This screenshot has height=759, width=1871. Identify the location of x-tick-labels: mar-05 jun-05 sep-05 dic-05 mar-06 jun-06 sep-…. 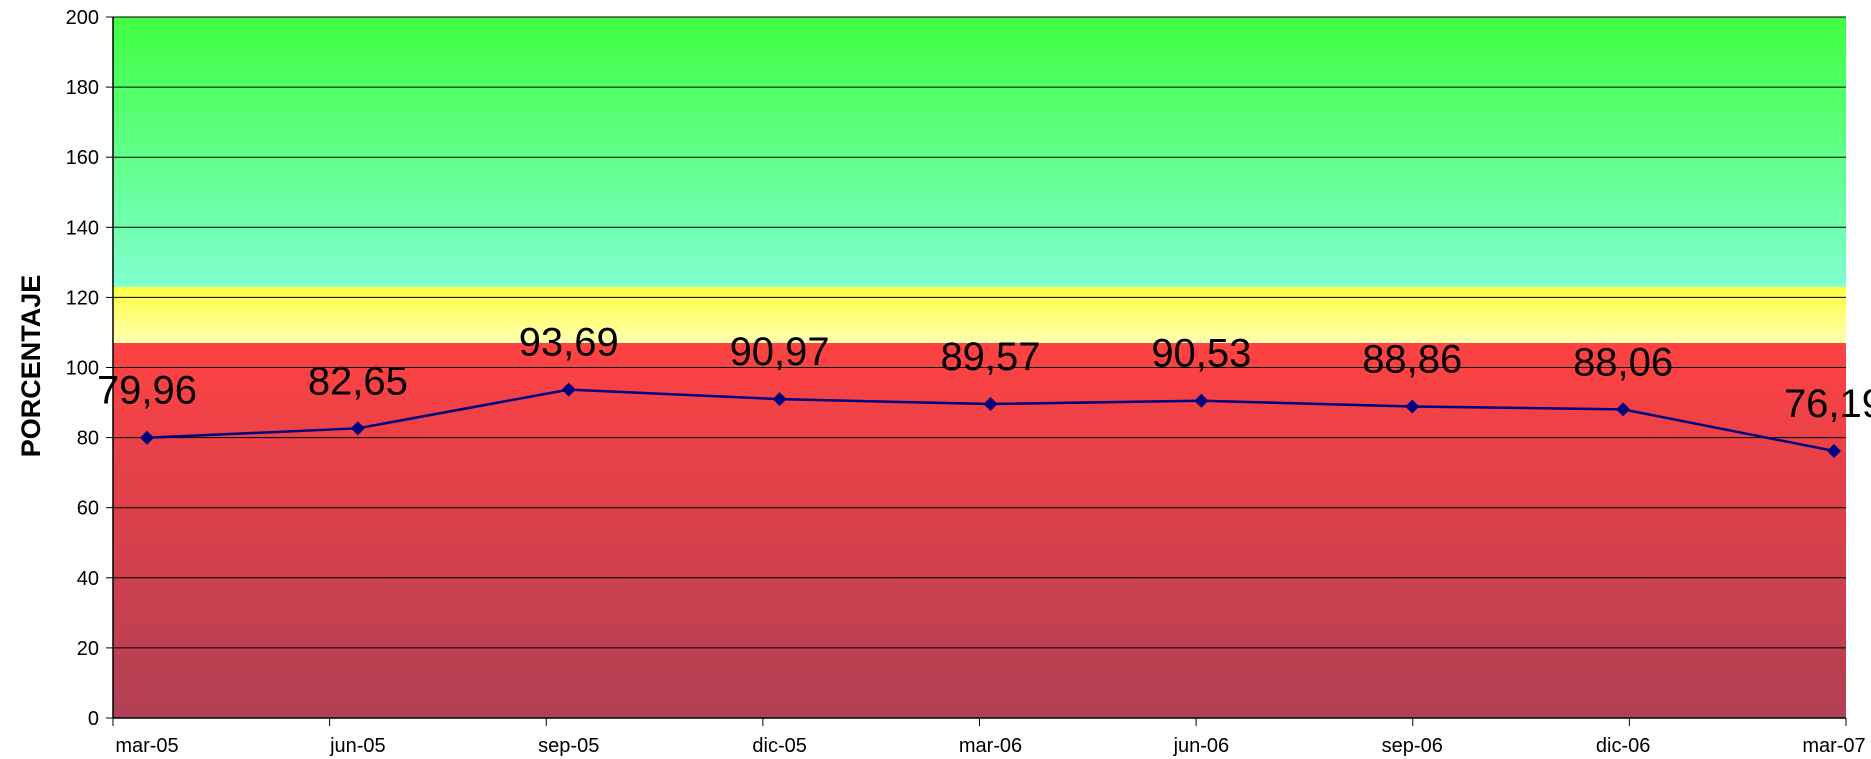
(990, 746).